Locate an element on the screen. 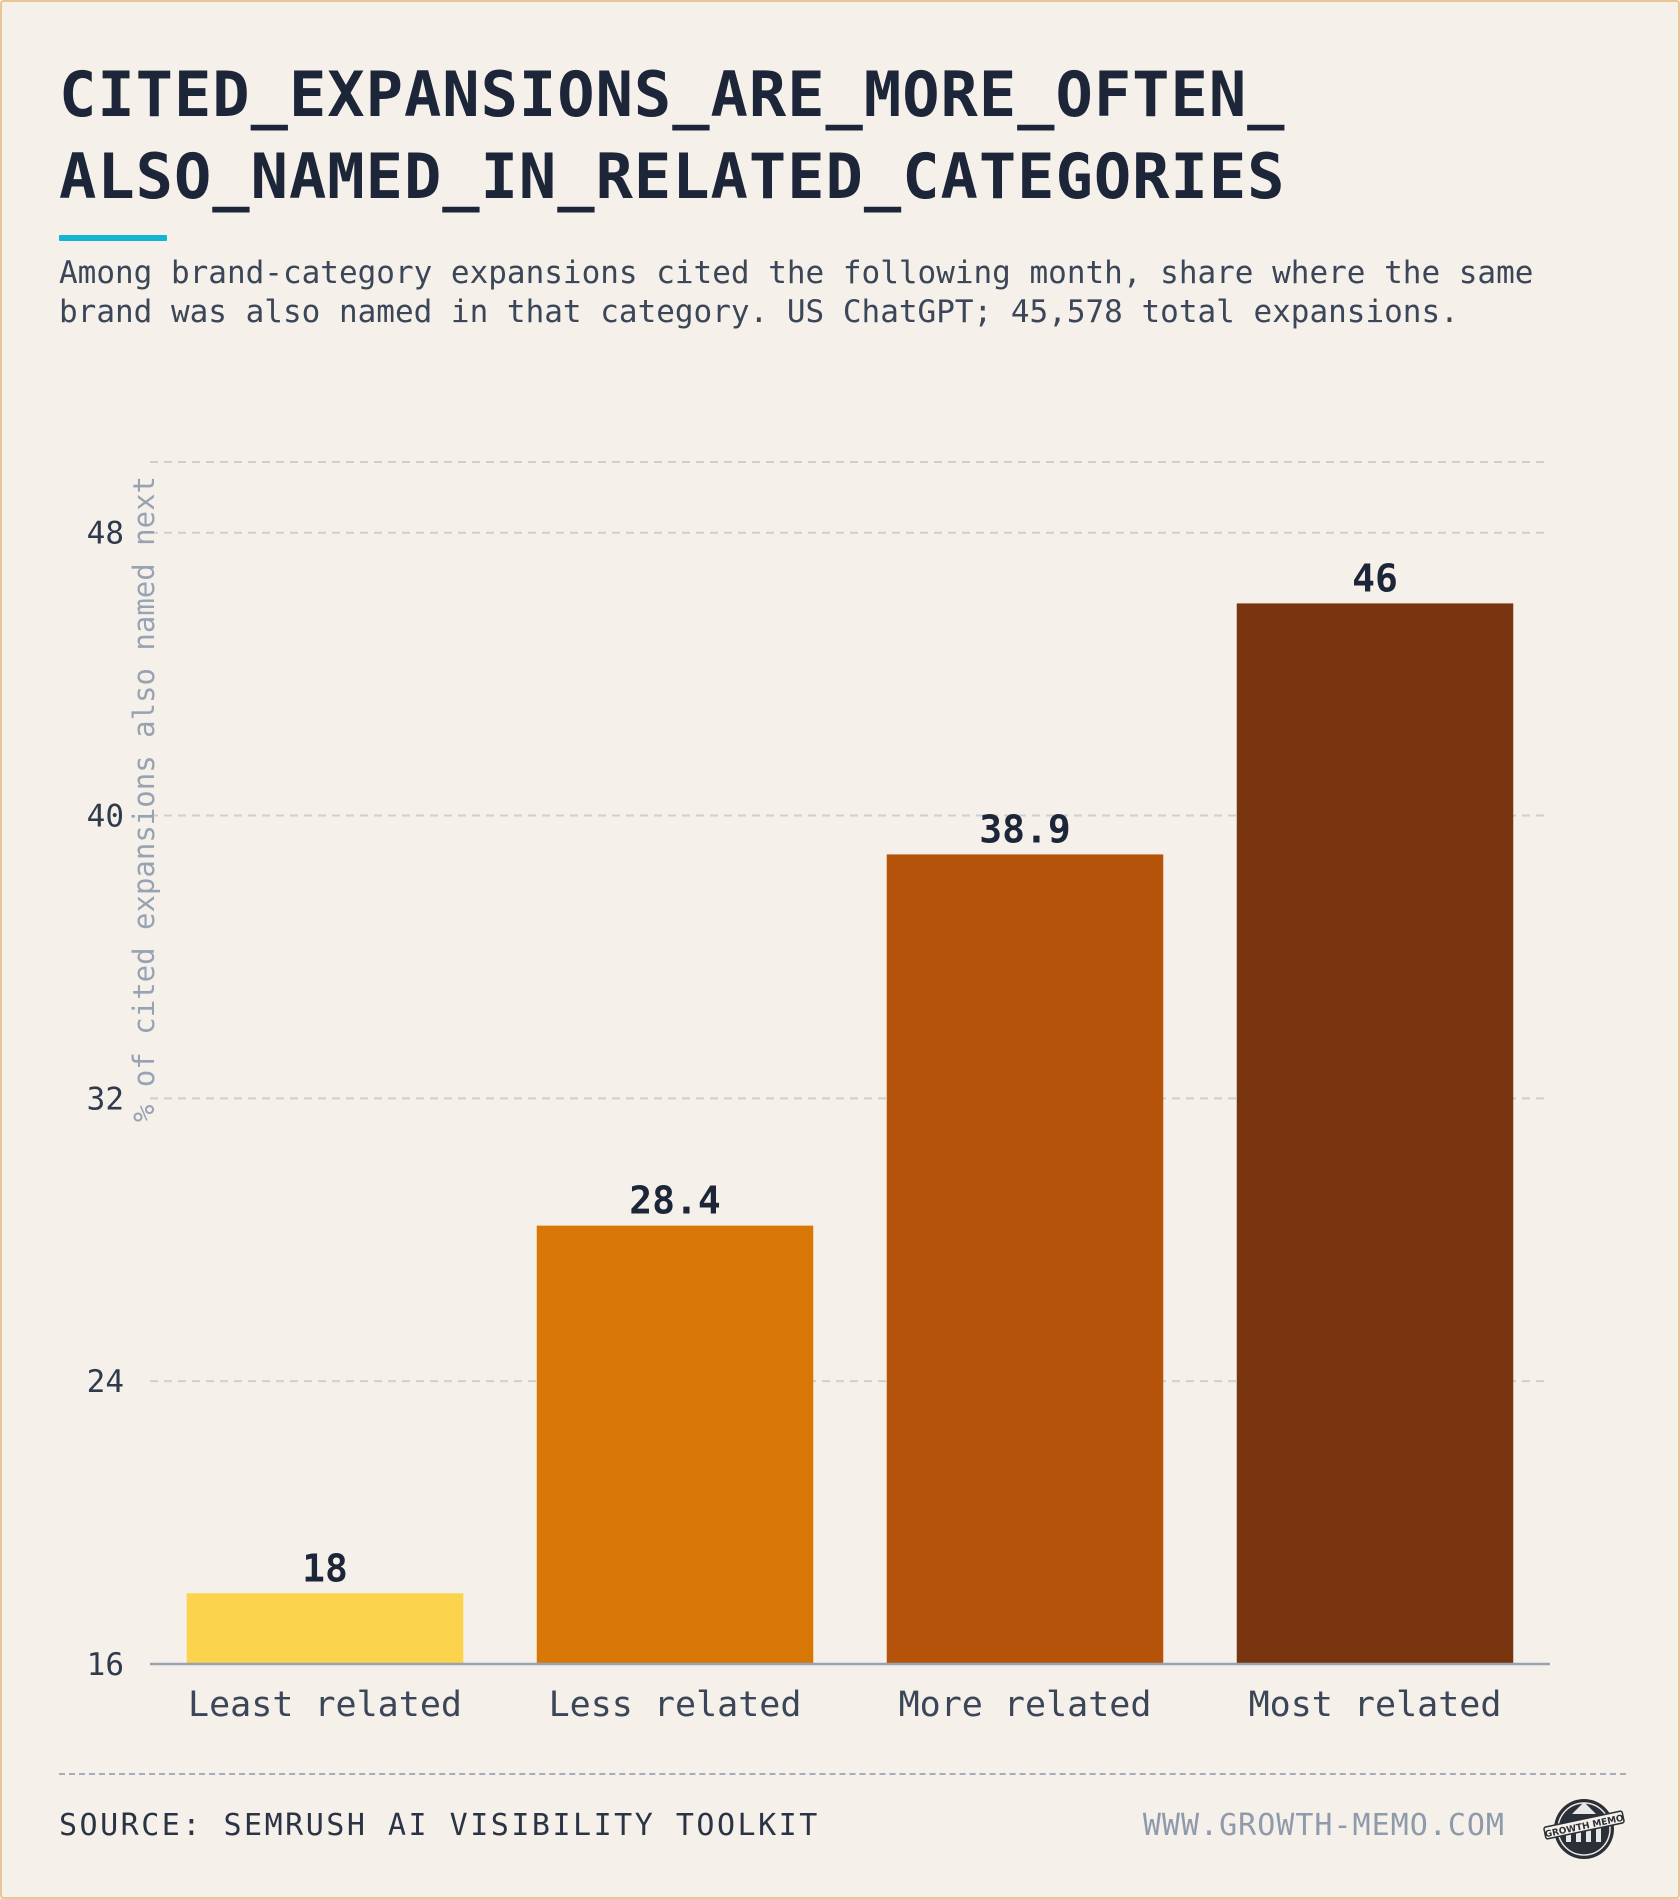 The image size is (1680, 1899). y-tick-label: 24 is located at coordinates (105, 1382).